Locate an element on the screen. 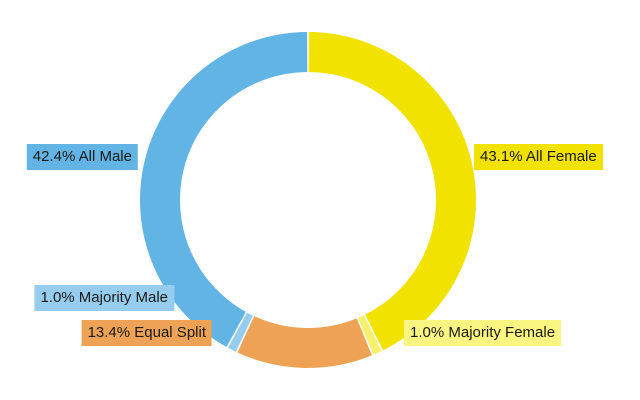  slice-majority-male is located at coordinates (240, 332).